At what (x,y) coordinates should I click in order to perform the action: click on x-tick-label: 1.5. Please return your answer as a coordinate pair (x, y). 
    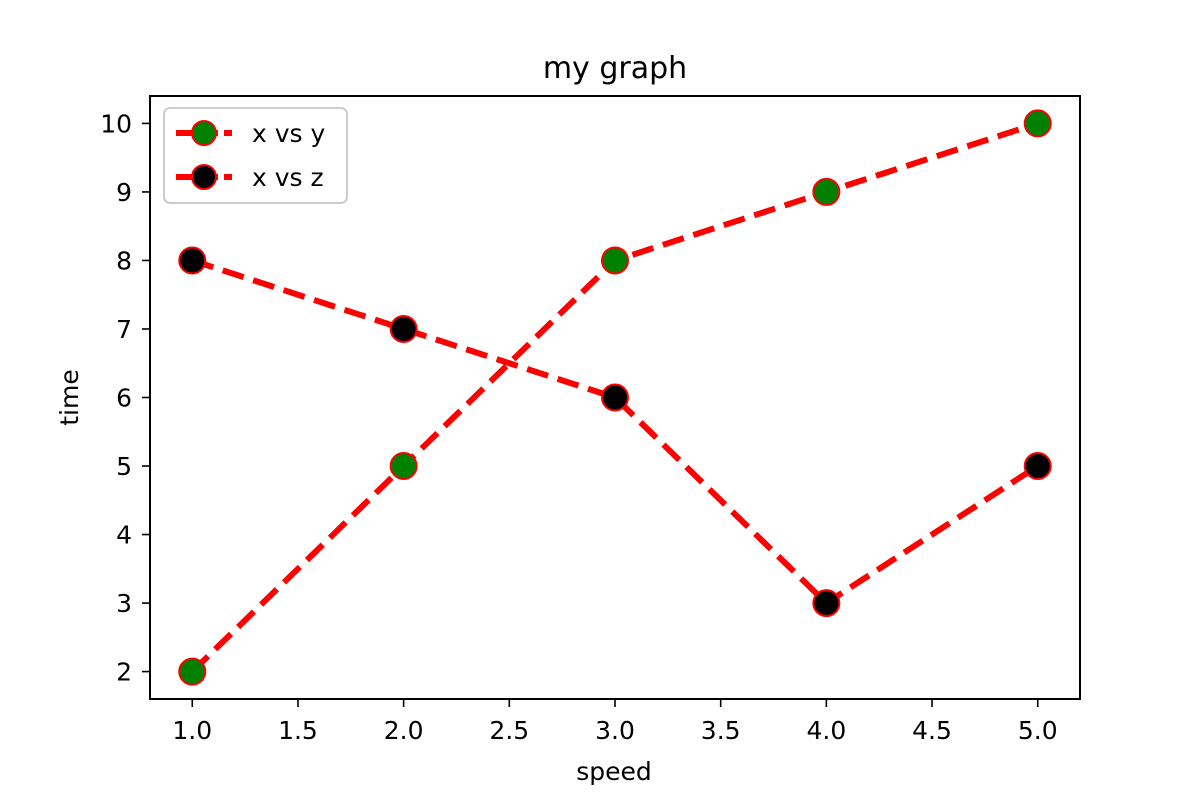
    Looking at the image, I should click on (298, 730).